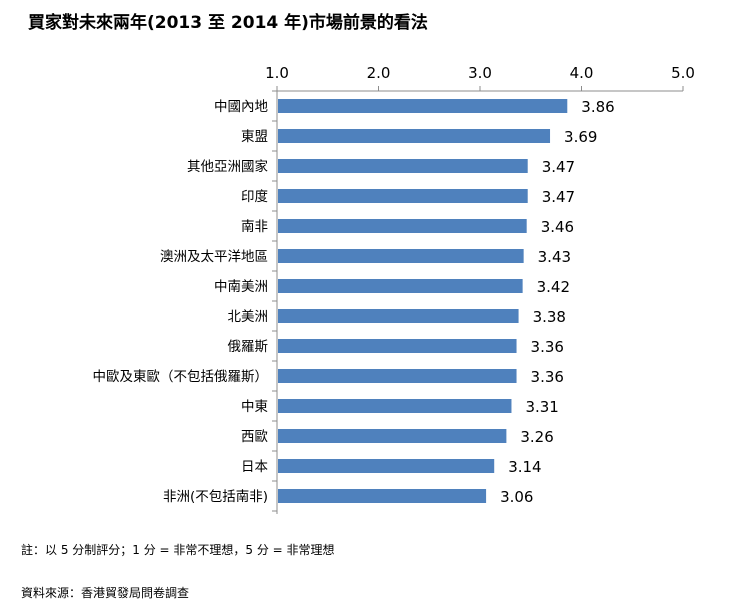 This screenshot has height=615, width=730. What do you see at coordinates (554, 257) in the screenshot?
I see `data-label: 3.43` at bounding box center [554, 257].